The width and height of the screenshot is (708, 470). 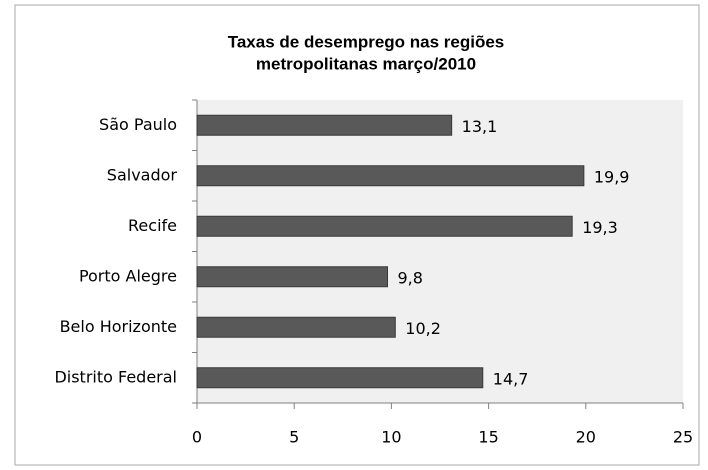 I want to click on x-tick-label: 20, so click(x=586, y=437).